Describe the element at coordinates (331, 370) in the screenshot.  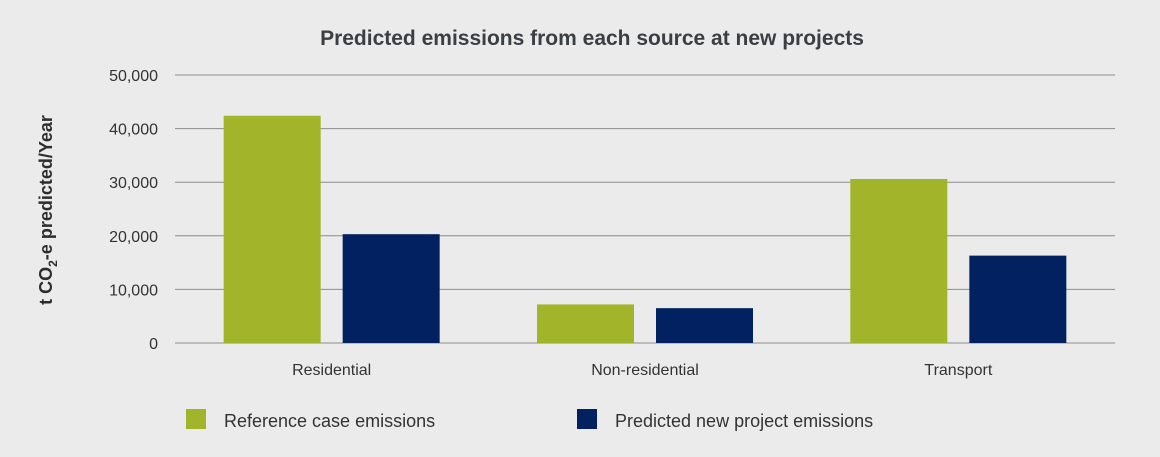
I see `x-category-label: Residential` at that location.